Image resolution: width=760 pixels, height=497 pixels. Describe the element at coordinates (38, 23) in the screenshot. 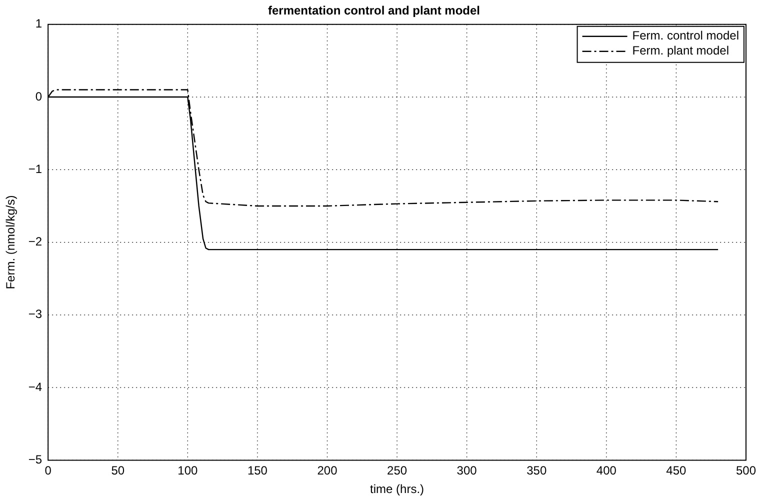

I see `y-tick-label: 1` at that location.